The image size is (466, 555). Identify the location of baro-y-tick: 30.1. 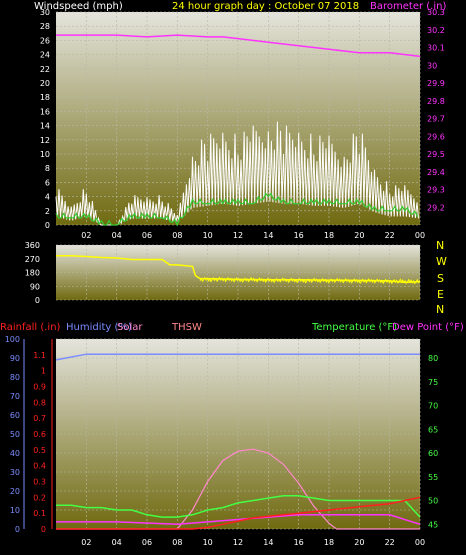
(436, 48).